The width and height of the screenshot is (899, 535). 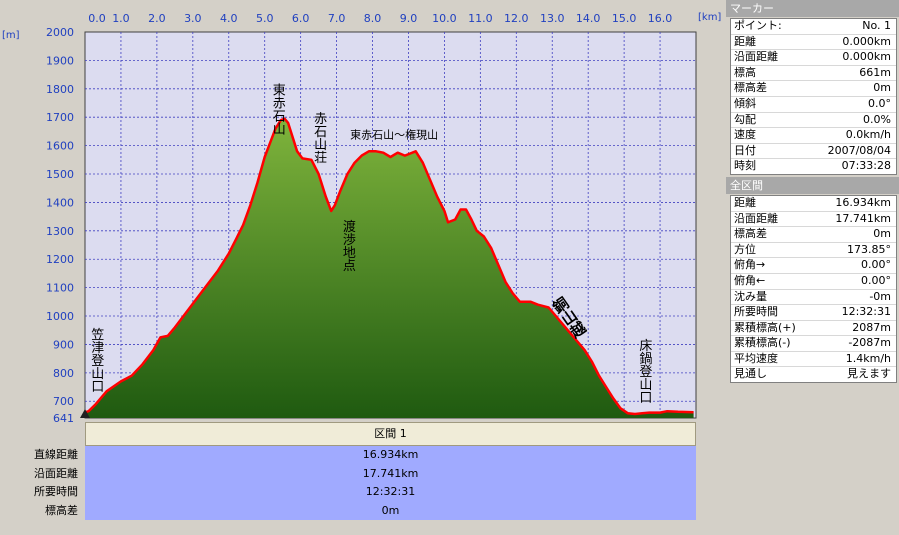 What do you see at coordinates (11, 35) in the screenshot?
I see `y-unit-label: [m]` at bounding box center [11, 35].